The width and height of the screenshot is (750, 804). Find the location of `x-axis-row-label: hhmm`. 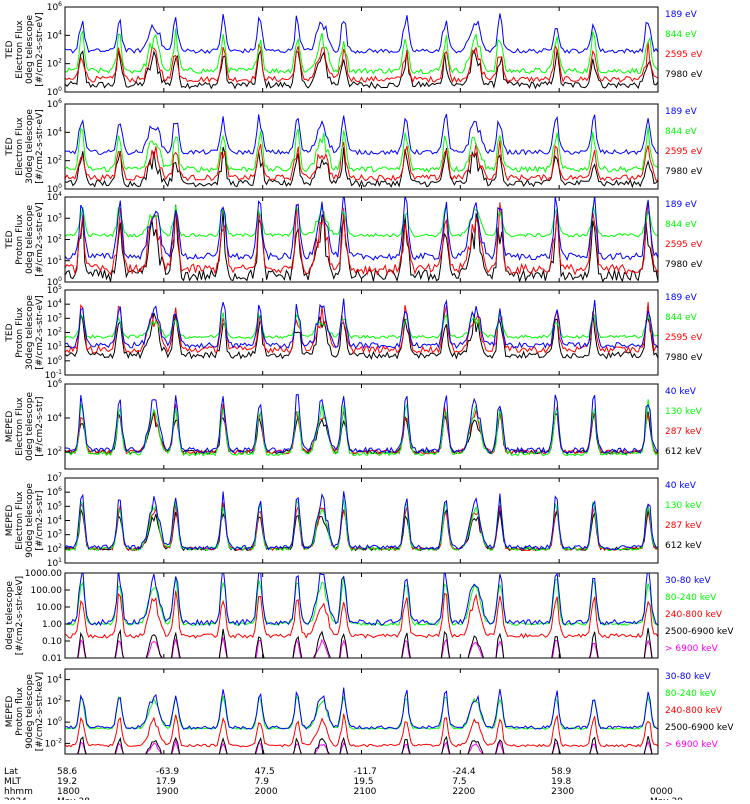

x-axis-row-label: hhmm is located at coordinates (18, 792).